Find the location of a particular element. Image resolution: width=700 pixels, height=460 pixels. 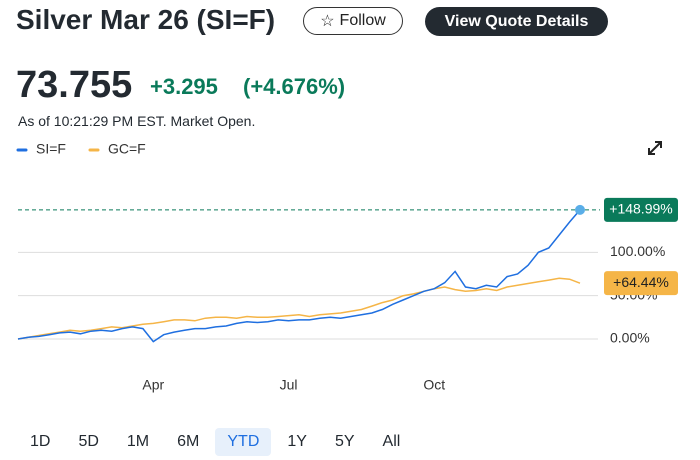

range-button: 5D is located at coordinates (88, 441).